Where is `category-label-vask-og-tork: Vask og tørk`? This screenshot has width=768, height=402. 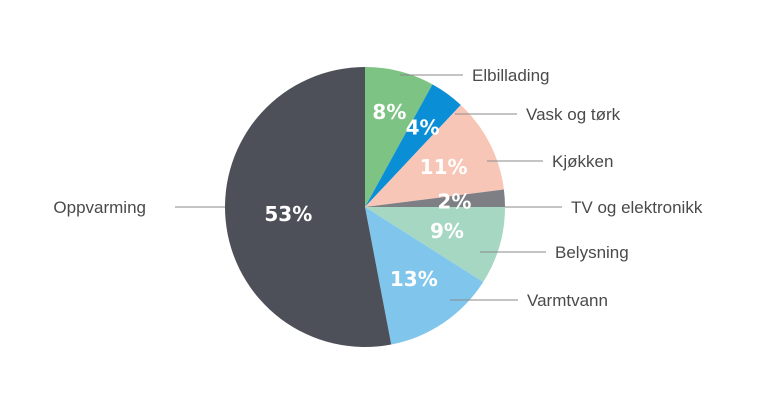 category-label-vask-og-tork: Vask og tørk is located at coordinates (573, 114).